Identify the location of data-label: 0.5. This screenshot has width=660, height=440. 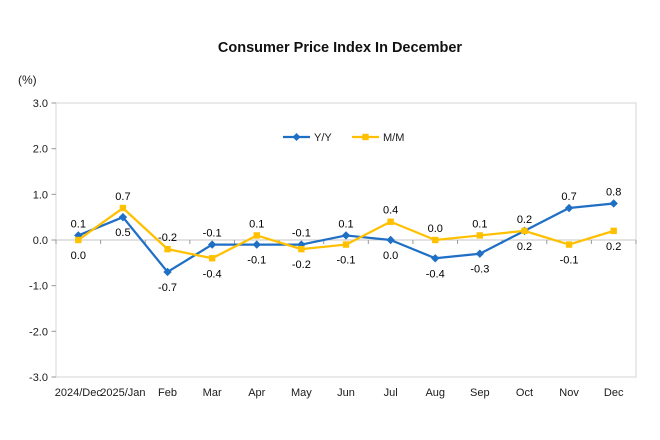
(122, 233).